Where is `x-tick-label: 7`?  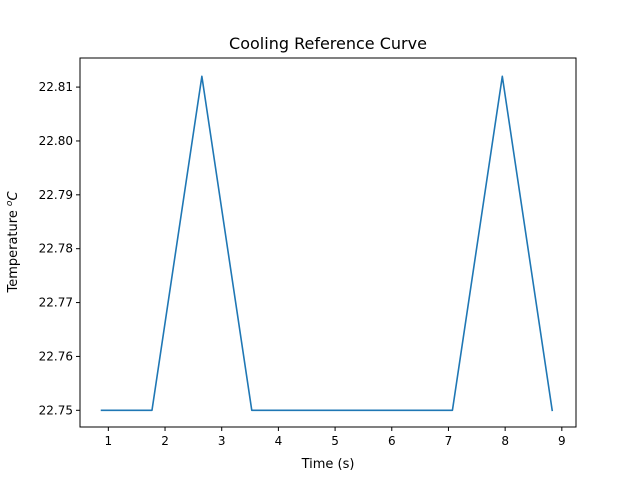
x-tick-label: 7 is located at coordinates (449, 441).